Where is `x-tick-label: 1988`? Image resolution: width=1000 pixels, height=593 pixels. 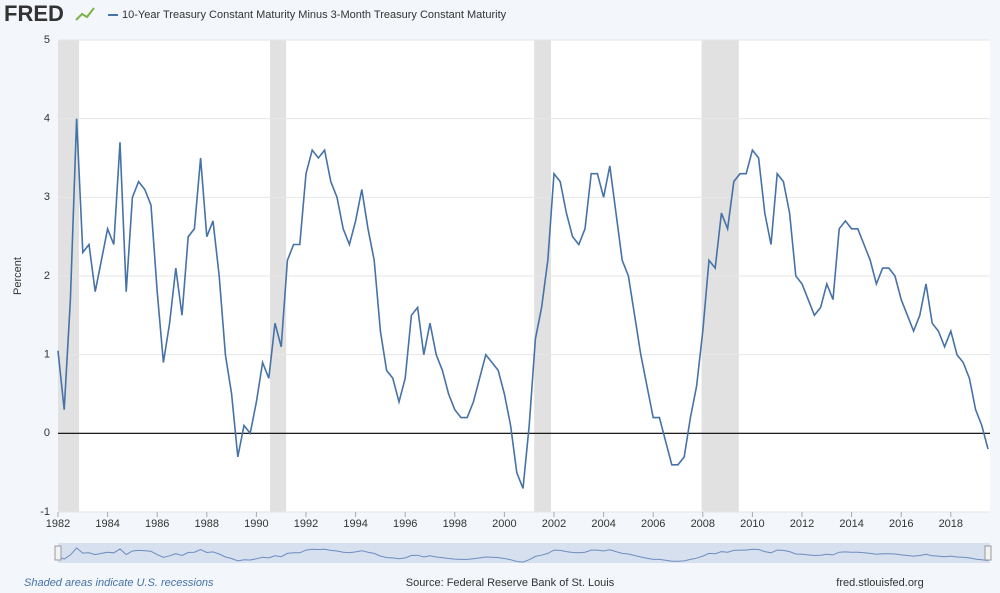
x-tick-label: 1988 is located at coordinates (207, 524).